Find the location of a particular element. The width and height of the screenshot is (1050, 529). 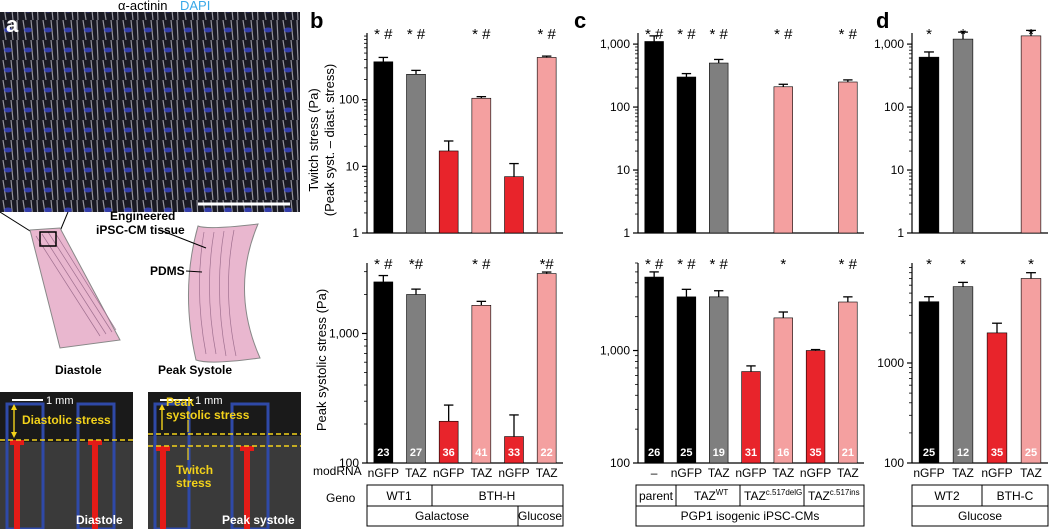

diastolic-stress-label: Diastolic stress is located at coordinates (66, 420).